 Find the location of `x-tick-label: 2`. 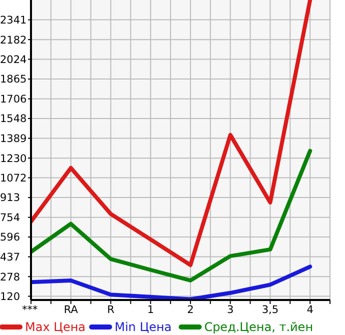

x-tick-label: 2 is located at coordinates (190, 310).